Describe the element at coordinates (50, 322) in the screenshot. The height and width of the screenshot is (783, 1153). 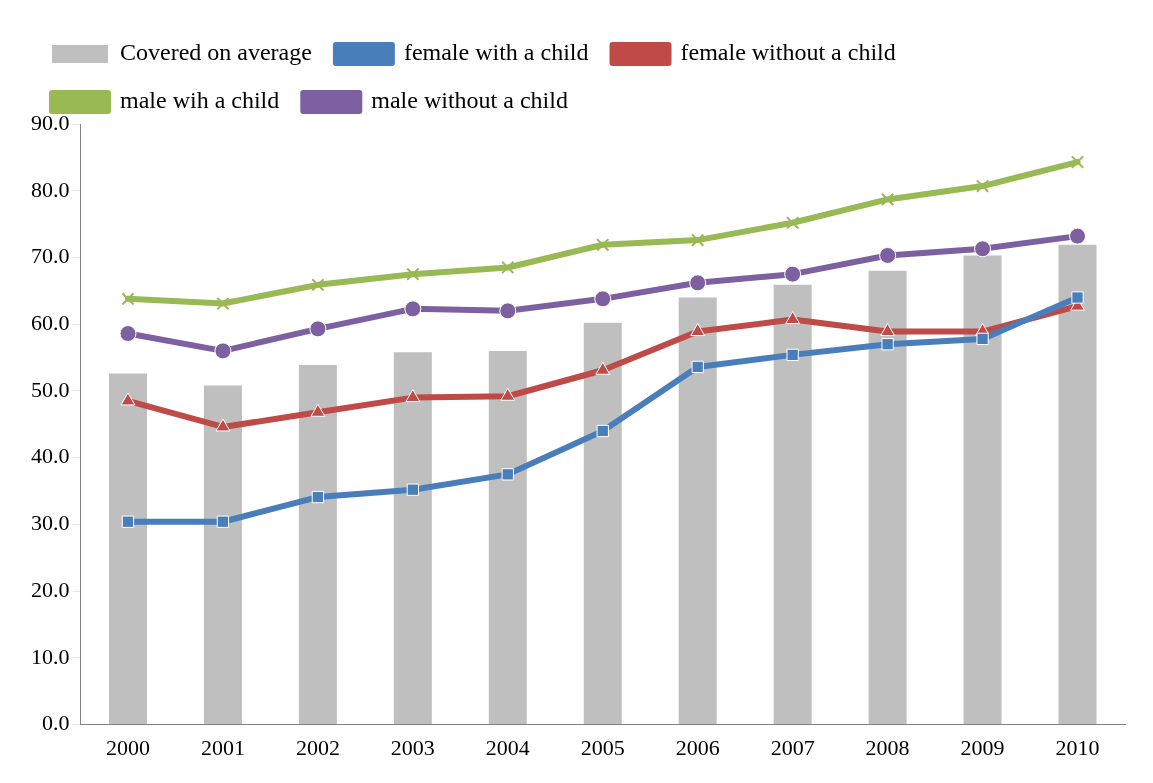
I see `y-tick-label: 60.0` at that location.